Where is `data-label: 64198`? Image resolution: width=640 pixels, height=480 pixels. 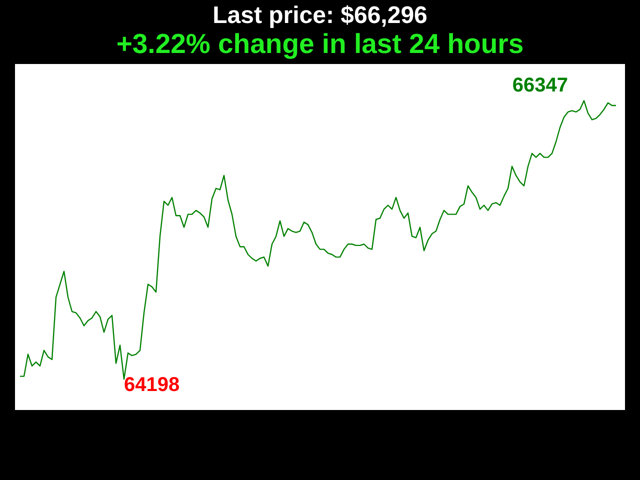
data-label: 64198 is located at coordinates (152, 385).